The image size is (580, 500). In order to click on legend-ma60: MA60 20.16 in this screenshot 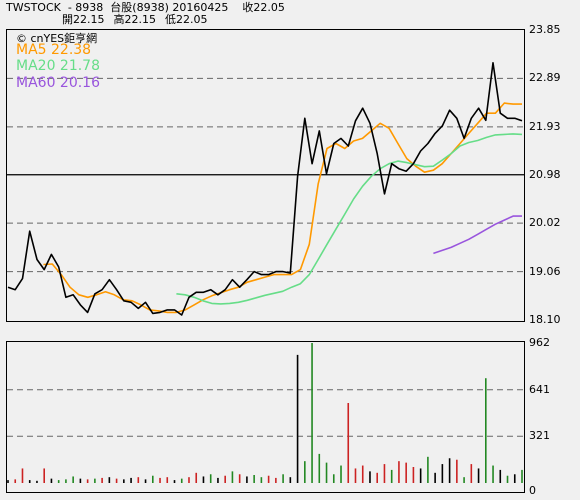, I will do `click(58, 83)`.